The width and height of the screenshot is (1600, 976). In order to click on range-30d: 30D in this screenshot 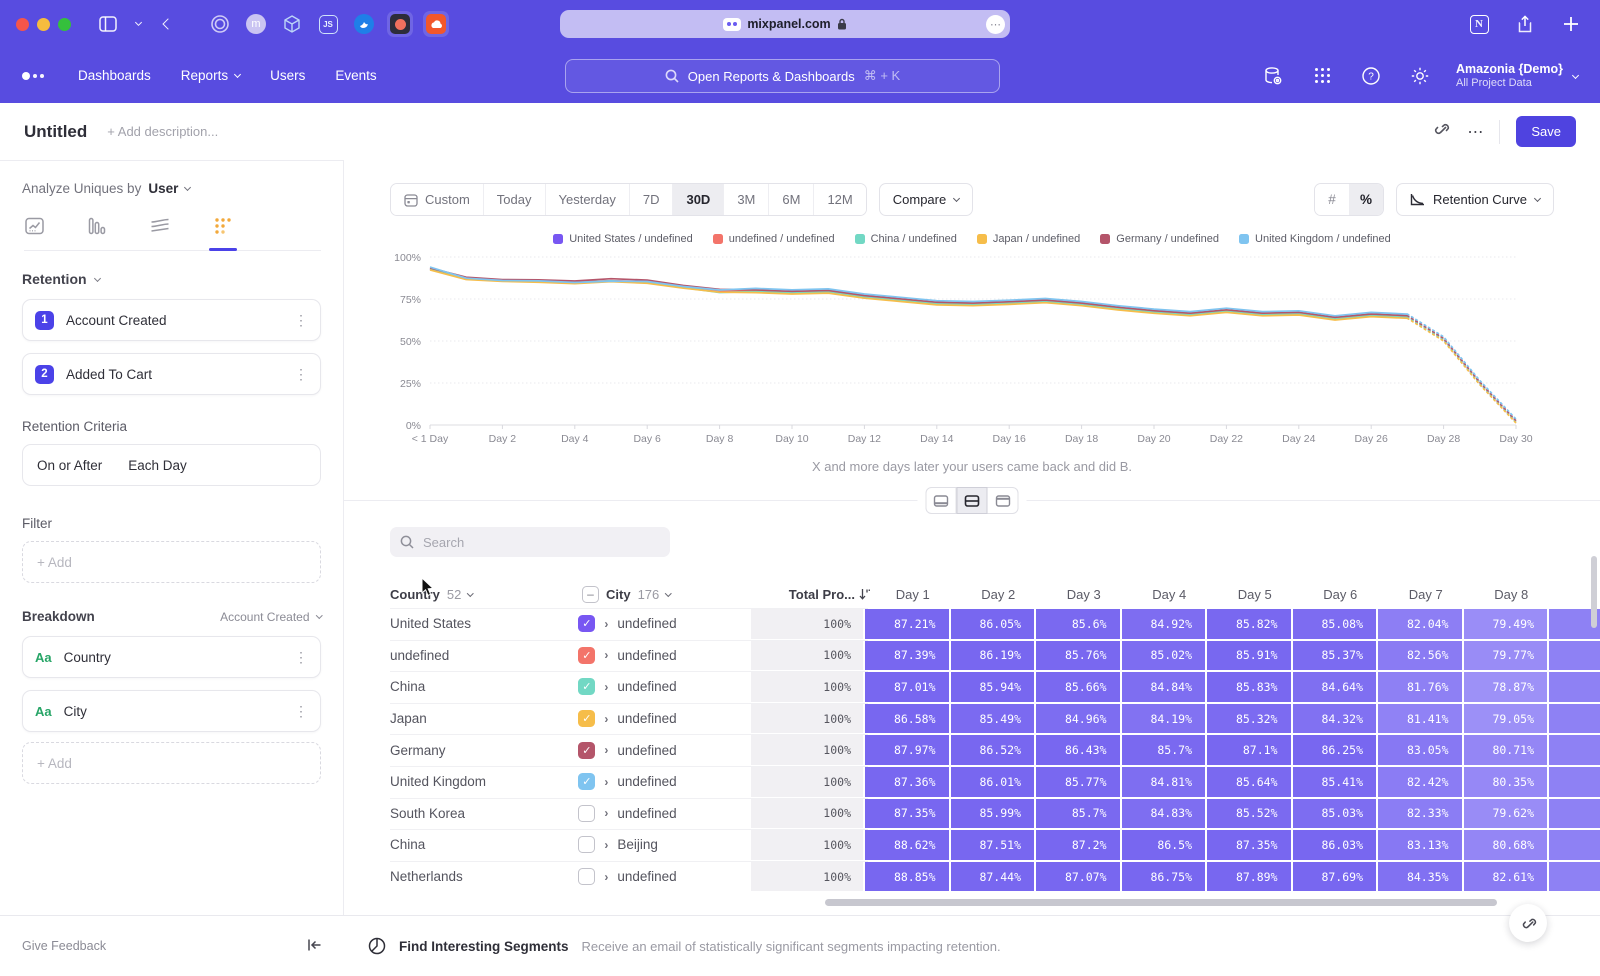, I will do `click(699, 199)`.